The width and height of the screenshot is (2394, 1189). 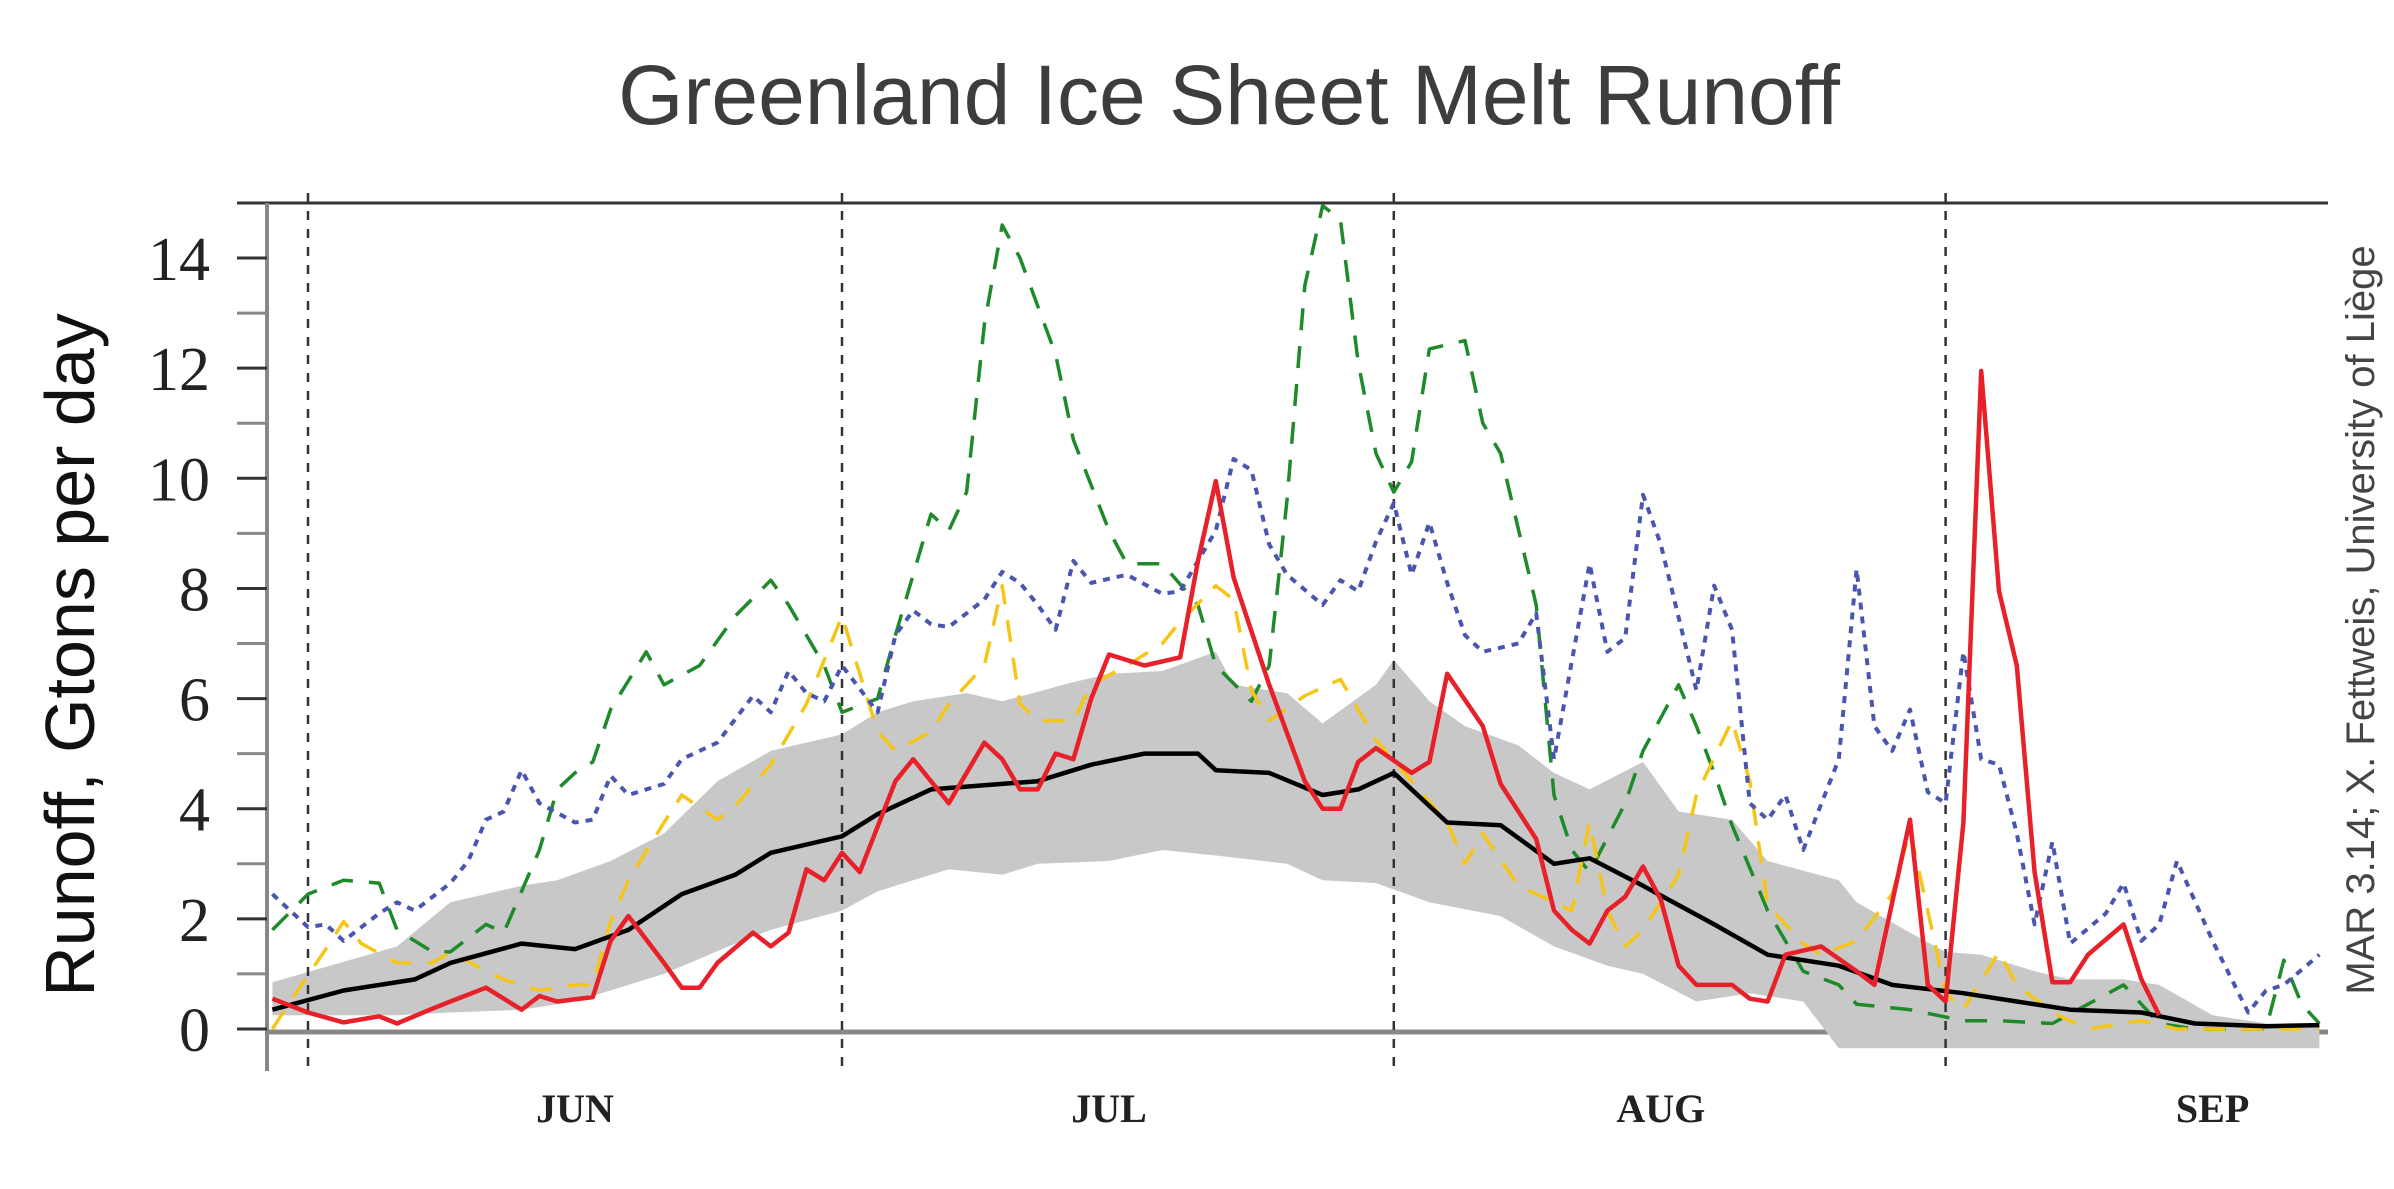 I want to click on y-tick-label: 14, so click(x=179, y=260).